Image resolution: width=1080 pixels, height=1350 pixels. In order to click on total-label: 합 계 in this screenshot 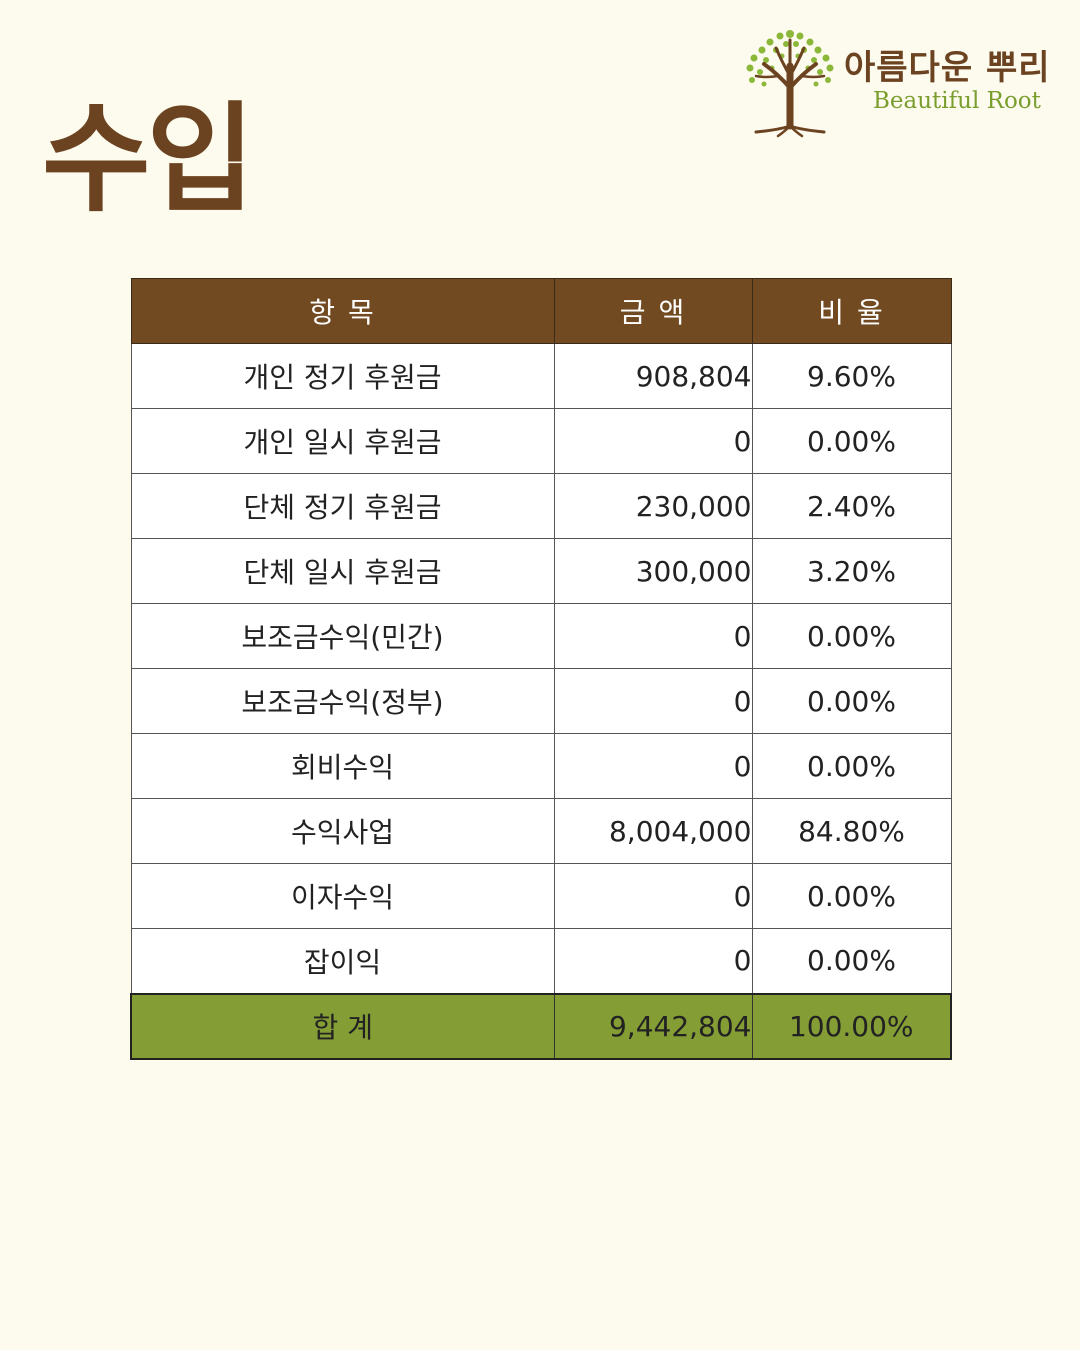, I will do `click(342, 1026)`.